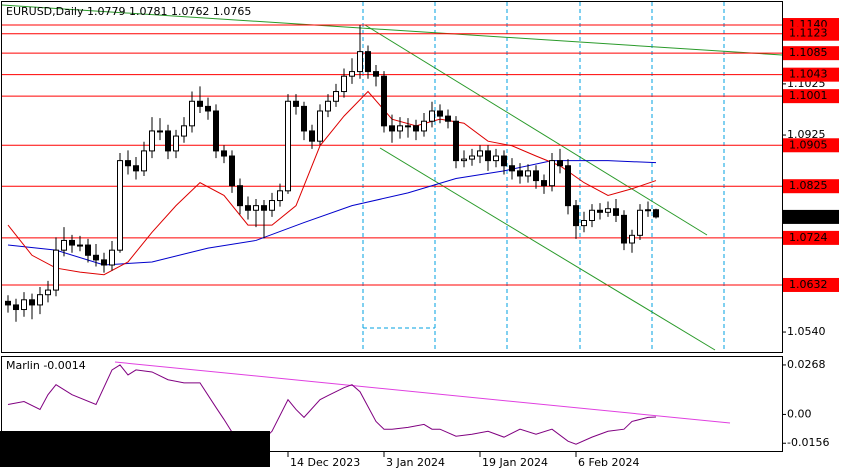  I want to click on watermark: WWW.GlobalFXTradingGroup.Com, so click(131, 449).